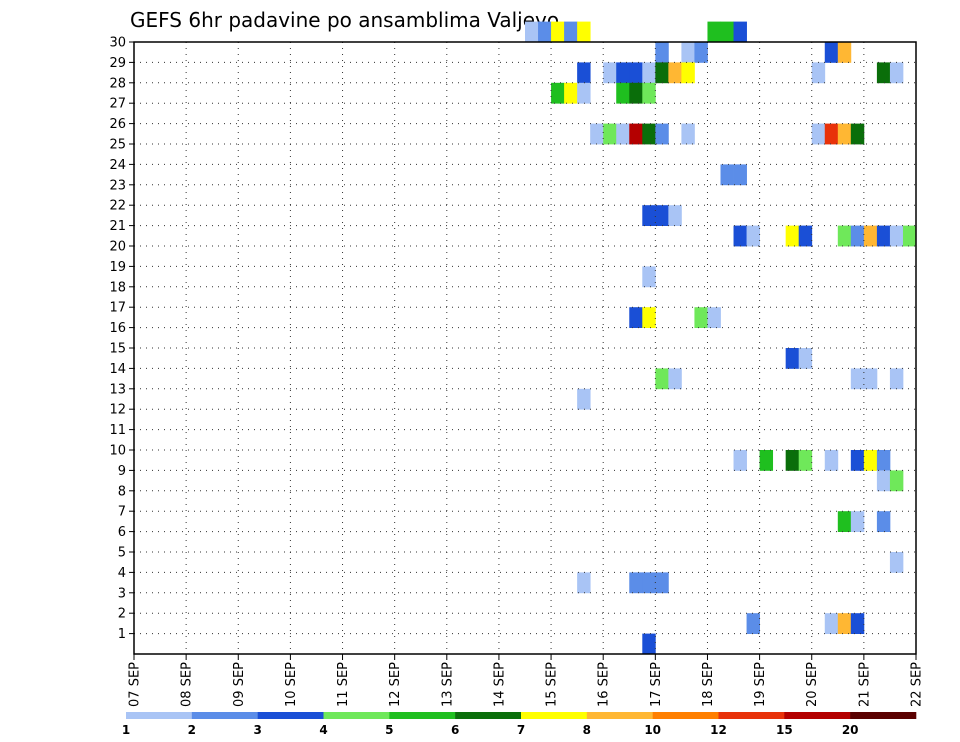 This screenshot has height=742, width=960. Describe the element at coordinates (117, 410) in the screenshot. I see `y-tick-label: 12` at that location.